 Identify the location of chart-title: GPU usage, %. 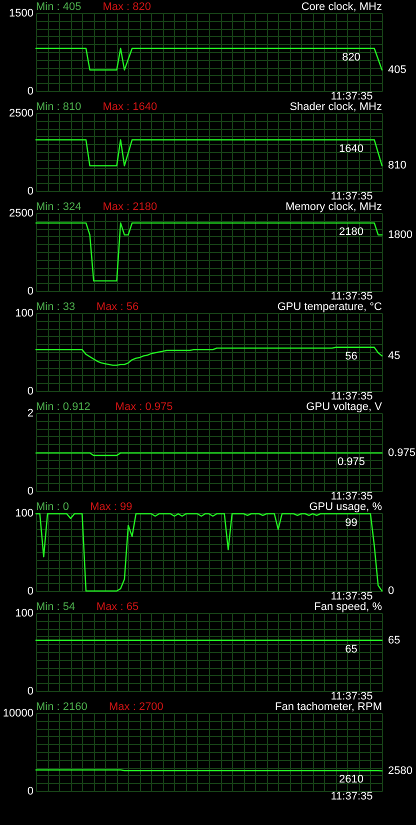
(345, 507).